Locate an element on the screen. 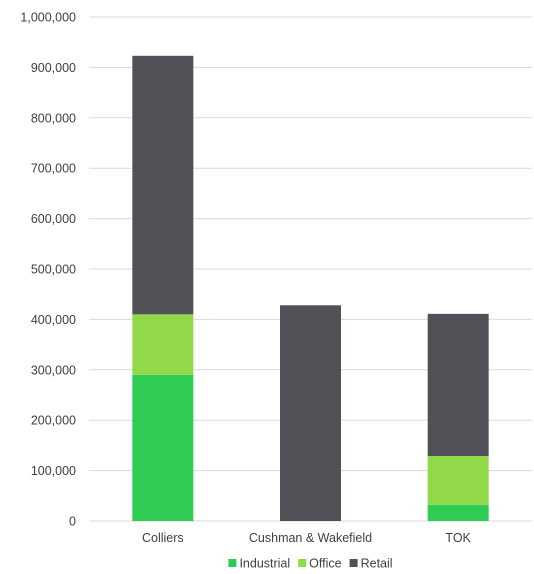 Image resolution: width=534 pixels, height=574 pixels. legend-swatch-office is located at coordinates (302, 563).